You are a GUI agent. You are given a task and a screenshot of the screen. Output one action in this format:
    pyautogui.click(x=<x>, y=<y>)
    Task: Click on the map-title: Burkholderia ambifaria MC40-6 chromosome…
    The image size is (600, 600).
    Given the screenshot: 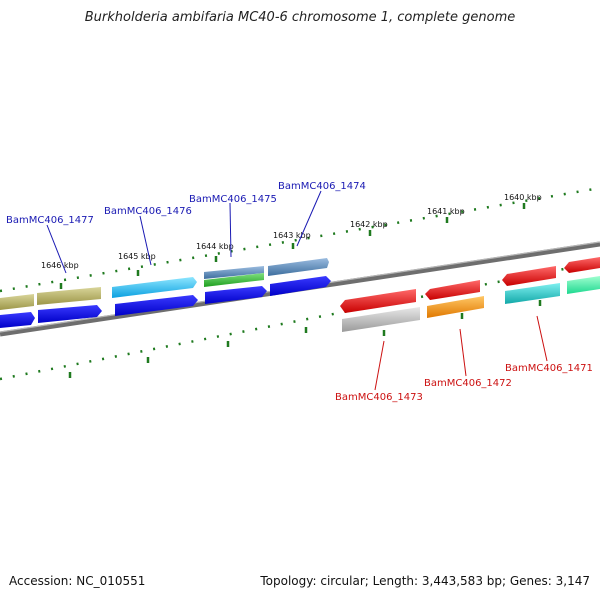 What is the action you would take?
    pyautogui.click(x=300, y=17)
    